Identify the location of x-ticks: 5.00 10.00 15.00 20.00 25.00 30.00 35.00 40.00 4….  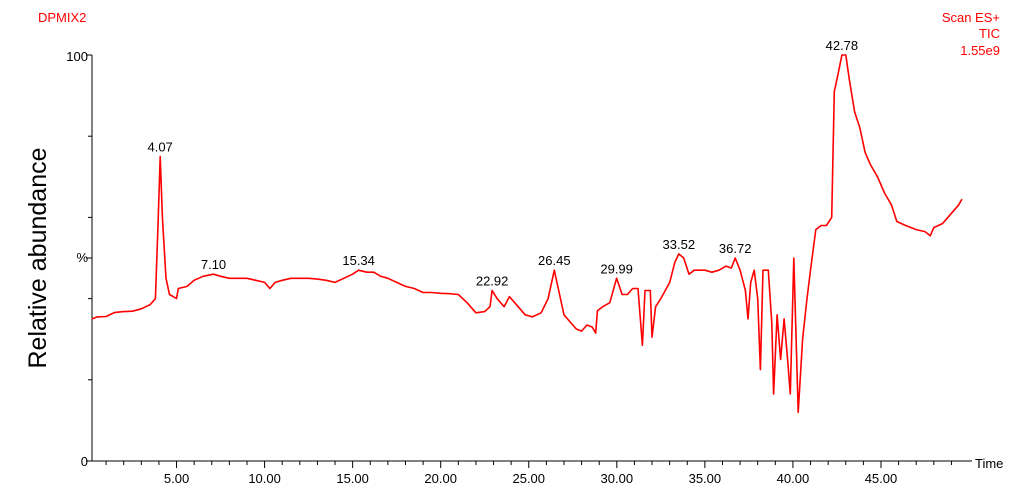
(528, 473).